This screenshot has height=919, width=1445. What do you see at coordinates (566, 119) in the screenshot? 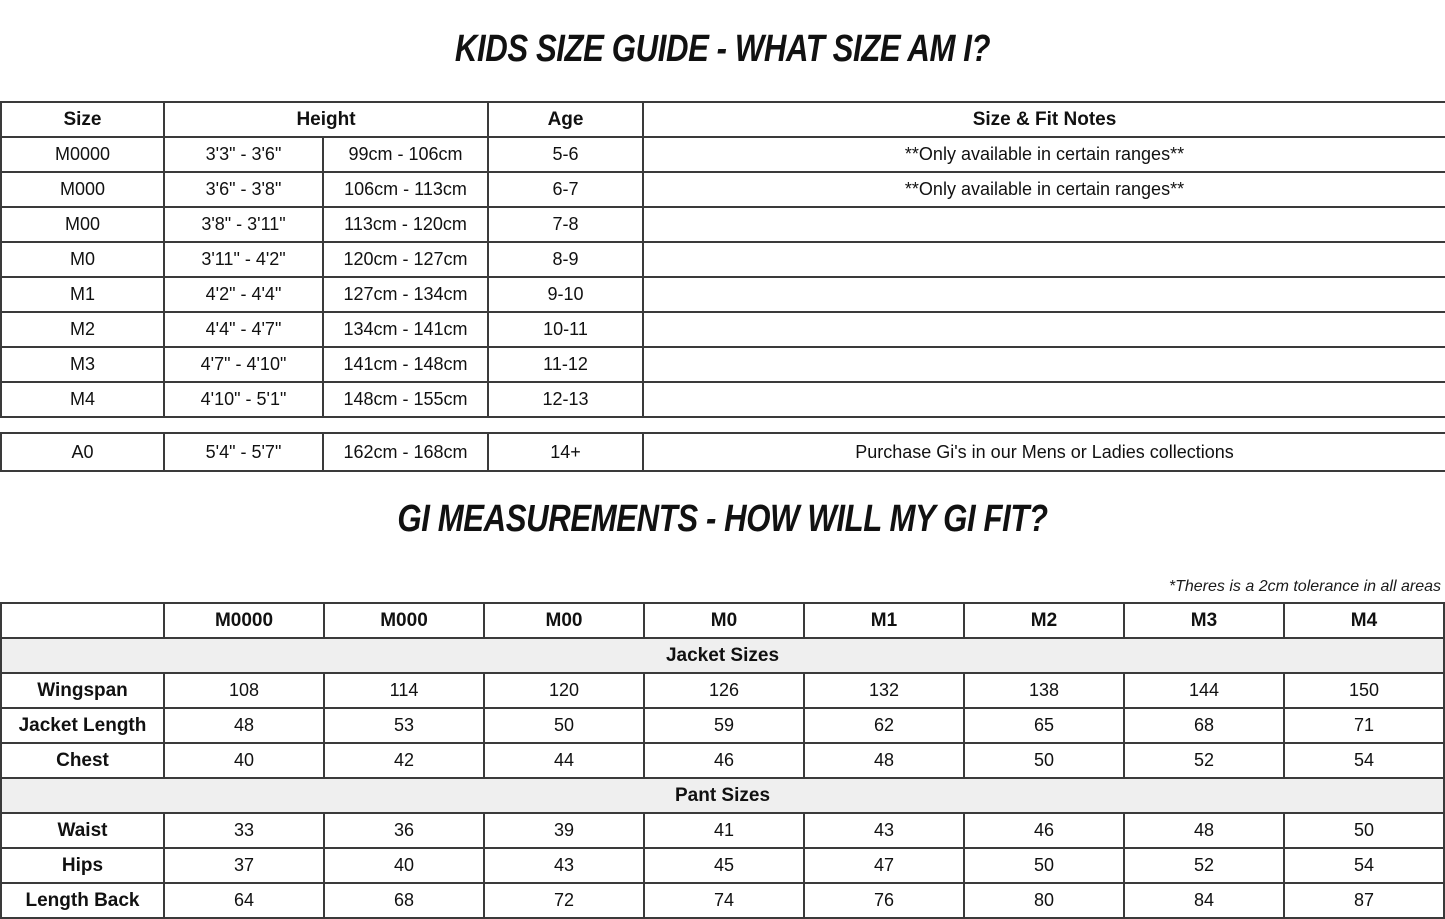
I see `column-header-age: Age` at bounding box center [566, 119].